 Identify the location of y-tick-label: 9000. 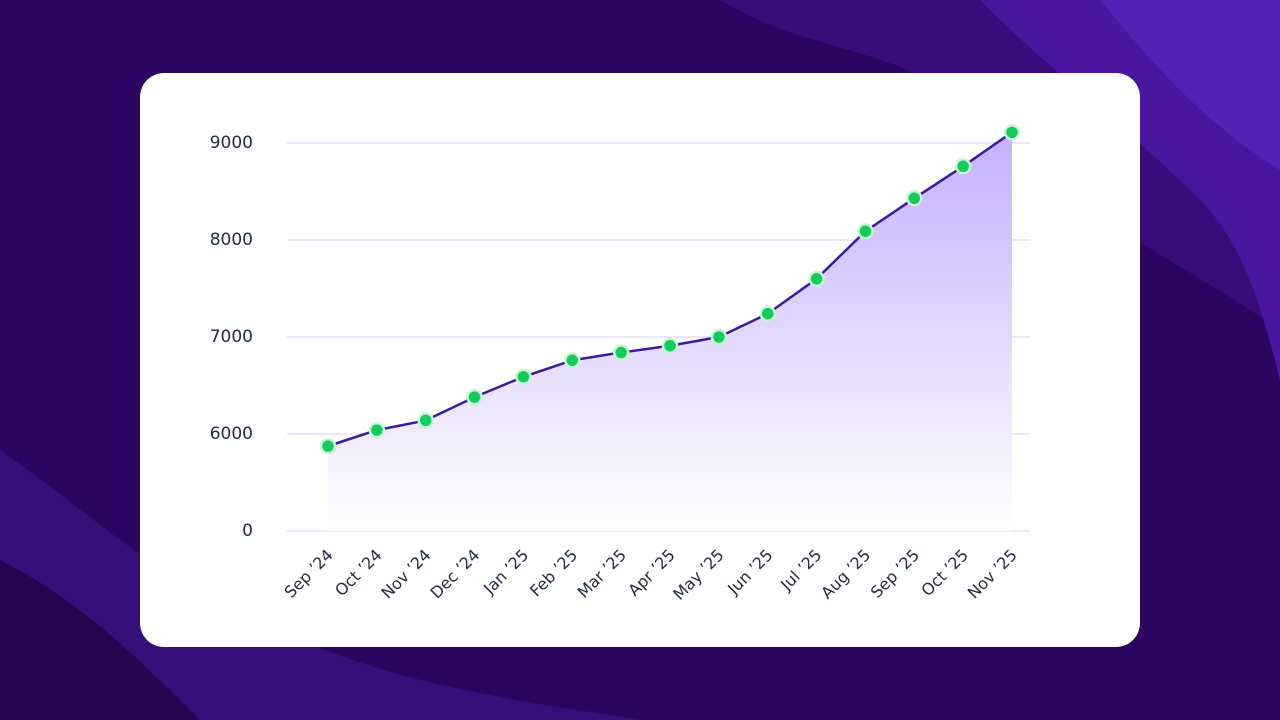
(231, 143).